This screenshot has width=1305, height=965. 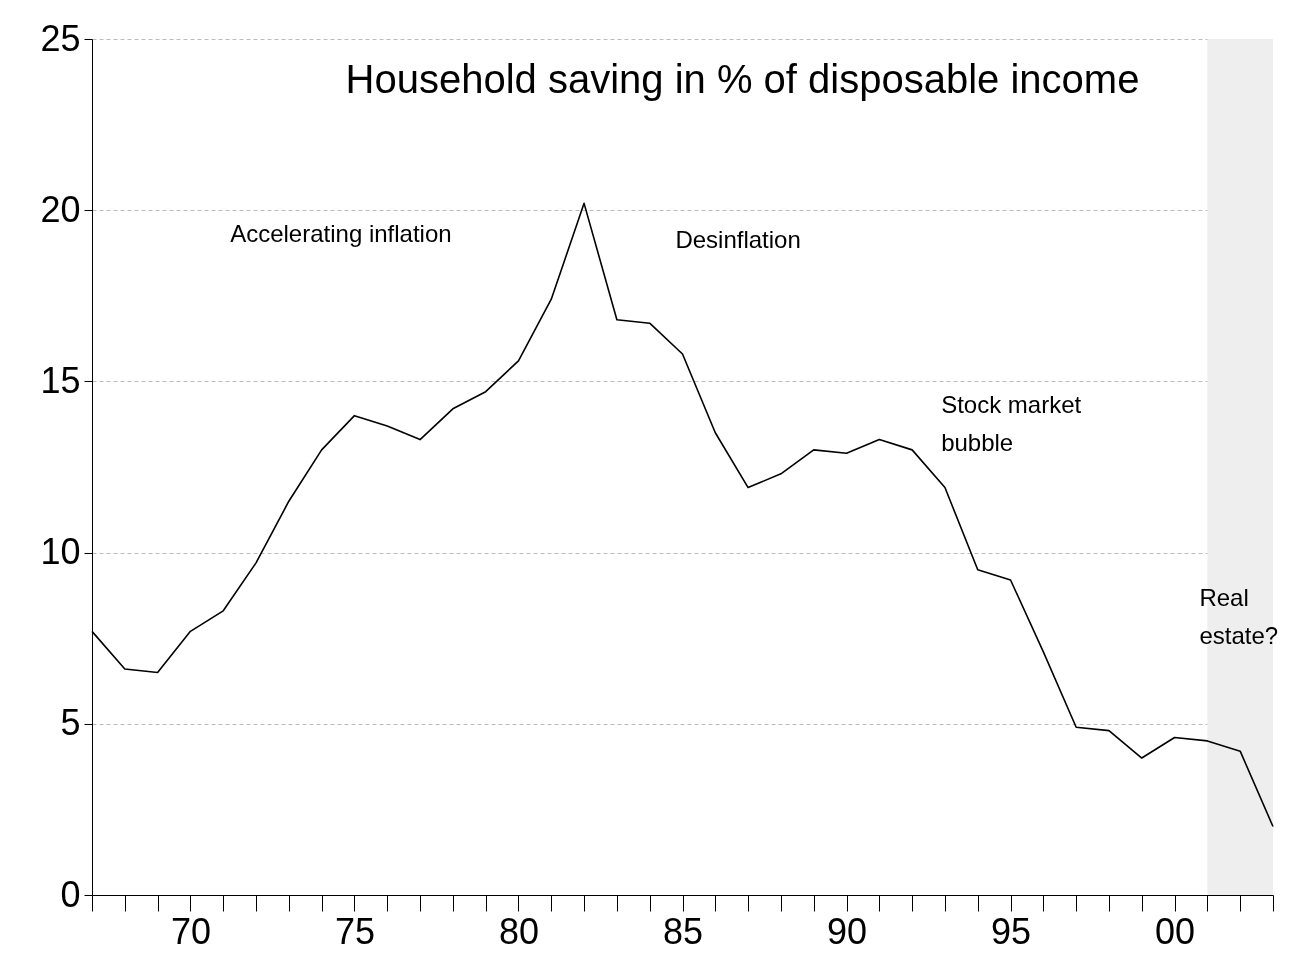 I want to click on y-tick-label: 20, so click(x=60, y=209).